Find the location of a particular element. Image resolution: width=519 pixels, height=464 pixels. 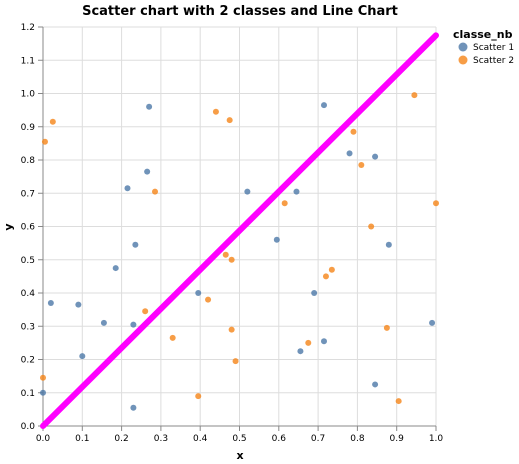

x-axis-title: x is located at coordinates (239, 455).